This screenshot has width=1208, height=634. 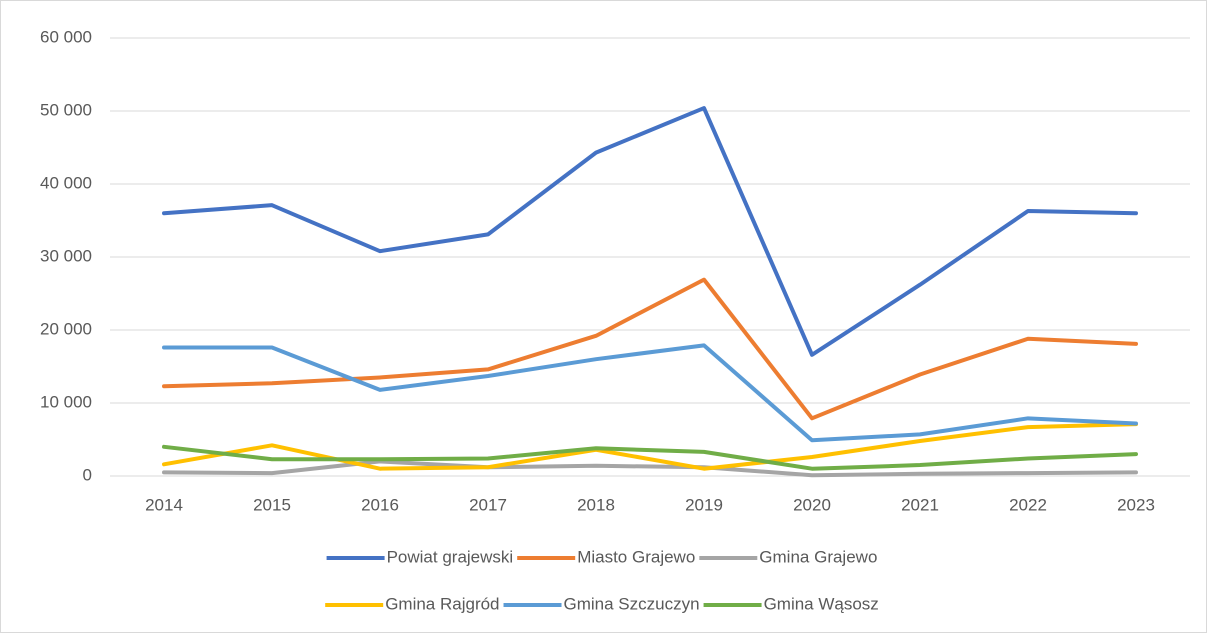 I want to click on x-tick-label: 2023, so click(x=1136, y=504).